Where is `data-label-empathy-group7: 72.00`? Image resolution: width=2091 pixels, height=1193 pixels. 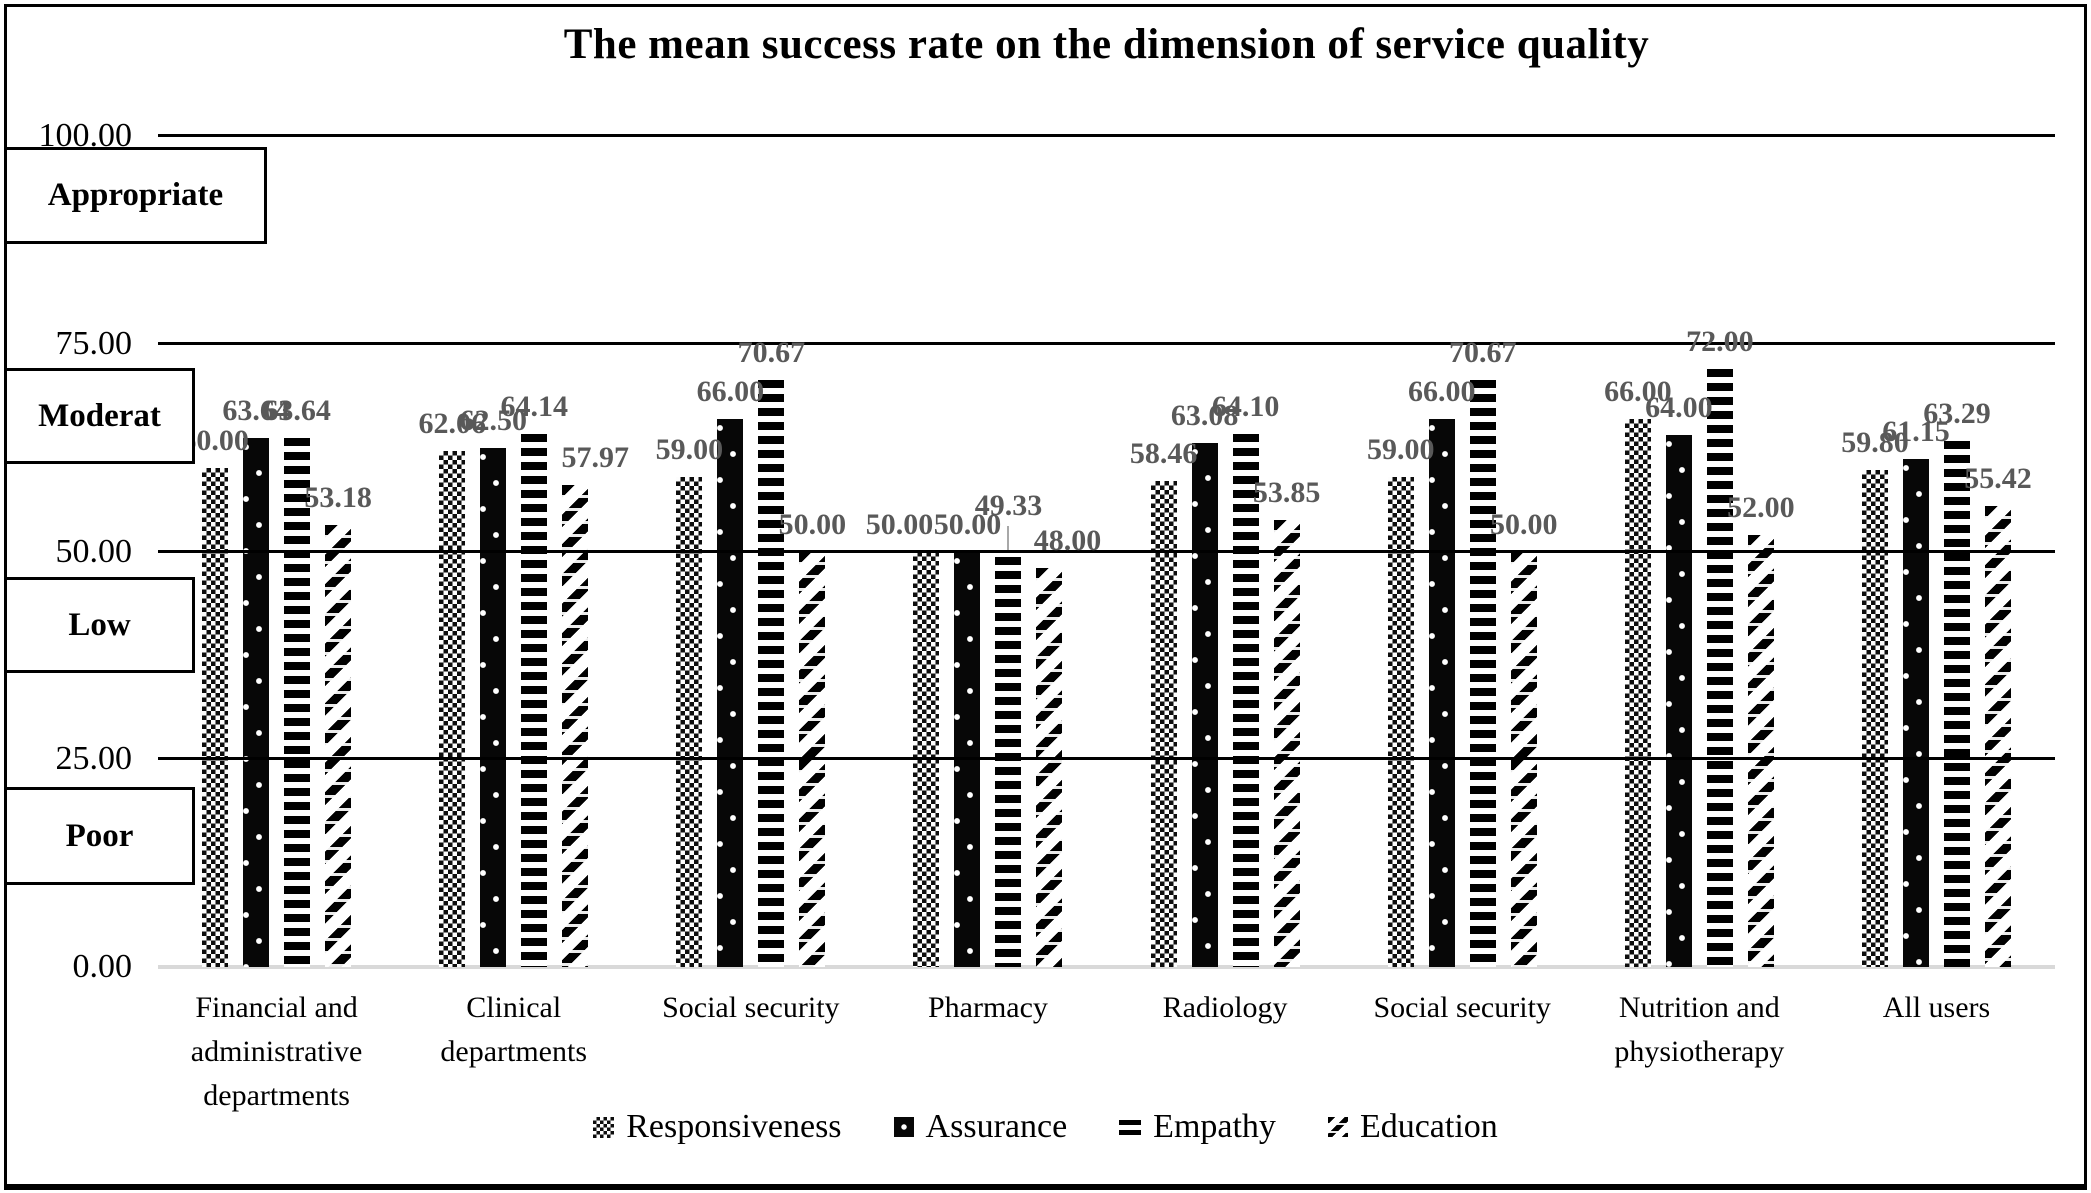
data-label-empathy-group7: 72.00 is located at coordinates (1720, 341).